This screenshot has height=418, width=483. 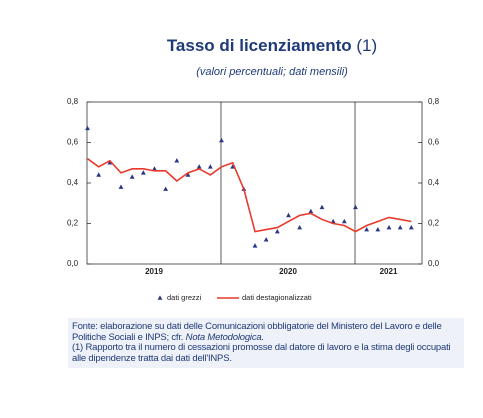 What do you see at coordinates (434, 263) in the screenshot?
I see `y2-tick-label: 0,0` at bounding box center [434, 263].